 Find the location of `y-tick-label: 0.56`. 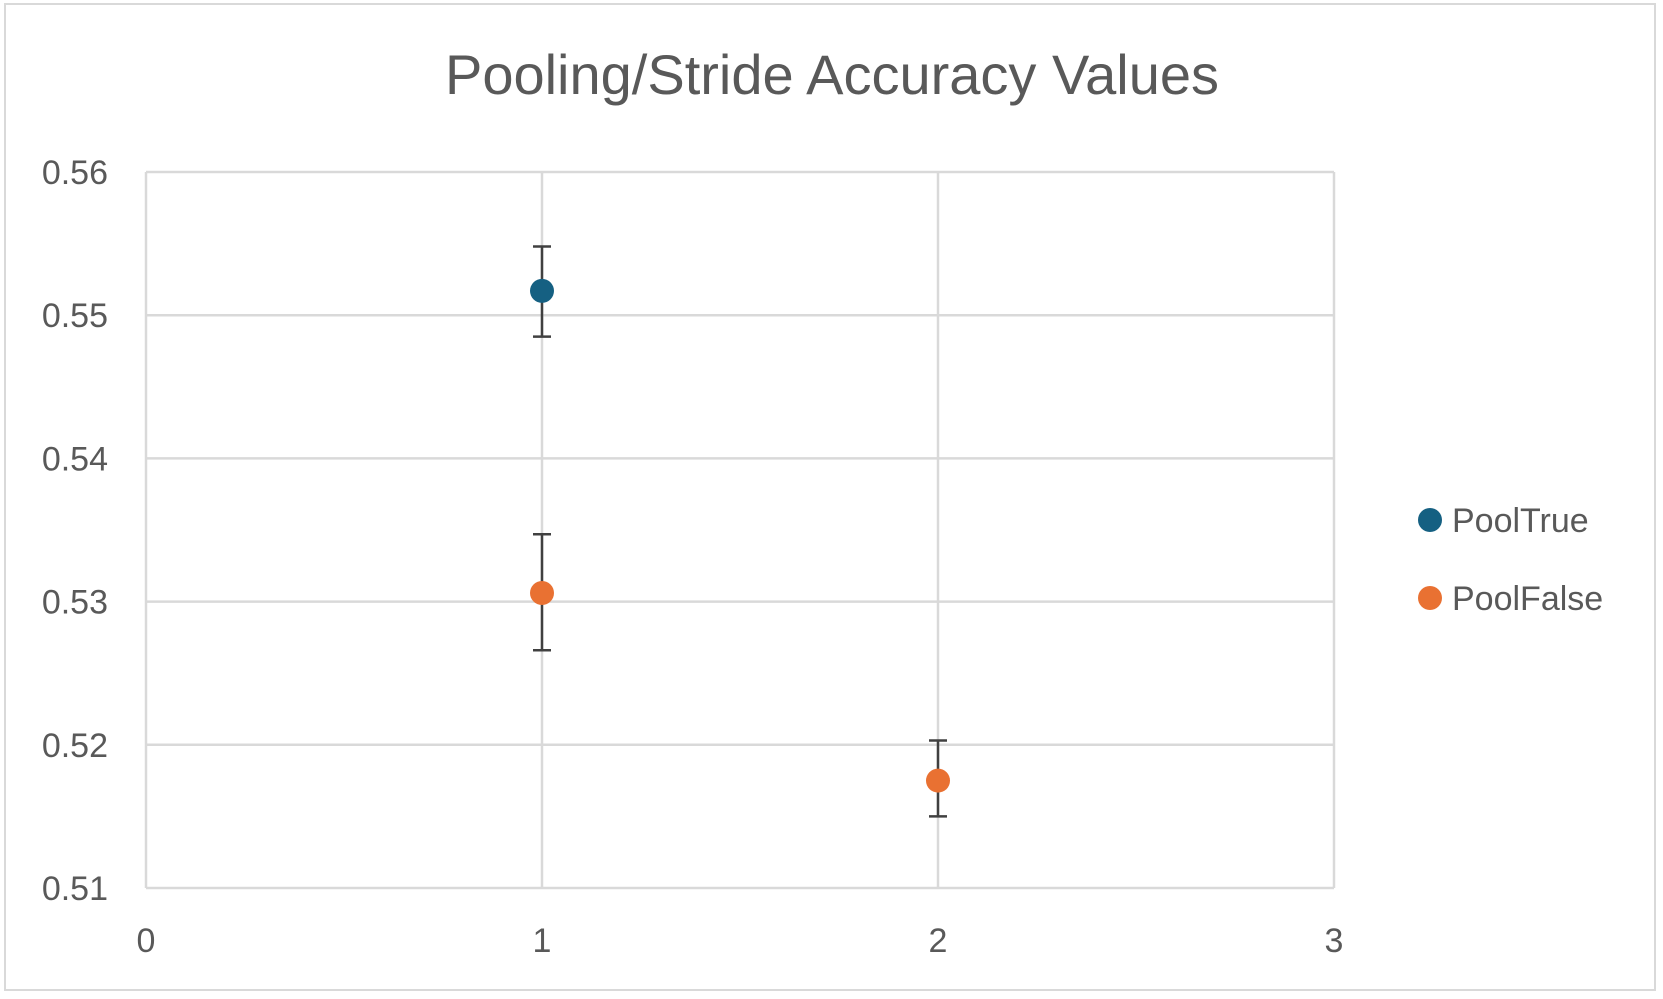

y-tick-label: 0.56 is located at coordinates (75, 173).